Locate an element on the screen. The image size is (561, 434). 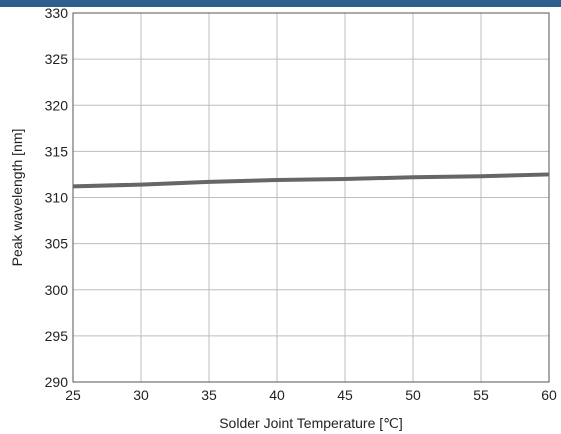
y-tick-label: 290 is located at coordinates (57, 382).